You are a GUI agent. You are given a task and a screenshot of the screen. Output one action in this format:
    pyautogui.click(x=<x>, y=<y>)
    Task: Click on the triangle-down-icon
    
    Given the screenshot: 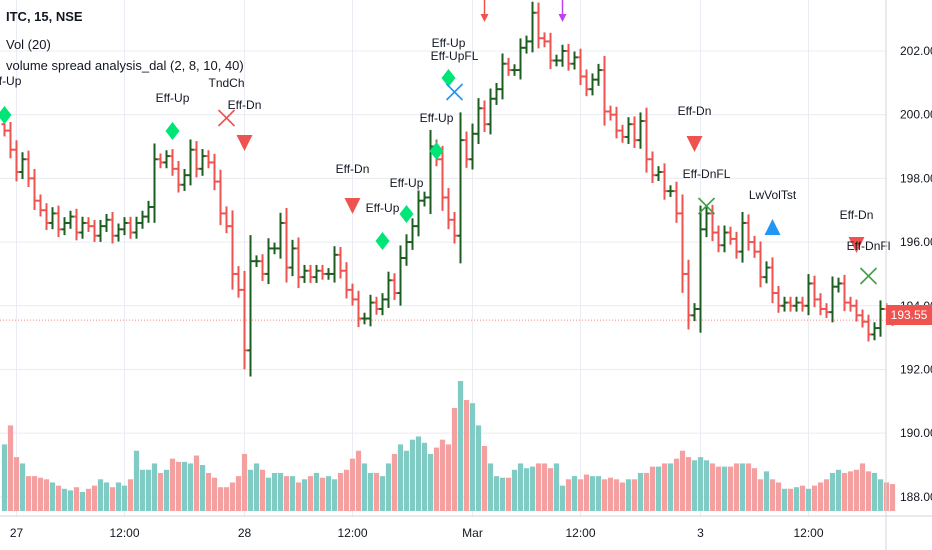 What is the action you would take?
    pyautogui.click(x=352, y=206)
    